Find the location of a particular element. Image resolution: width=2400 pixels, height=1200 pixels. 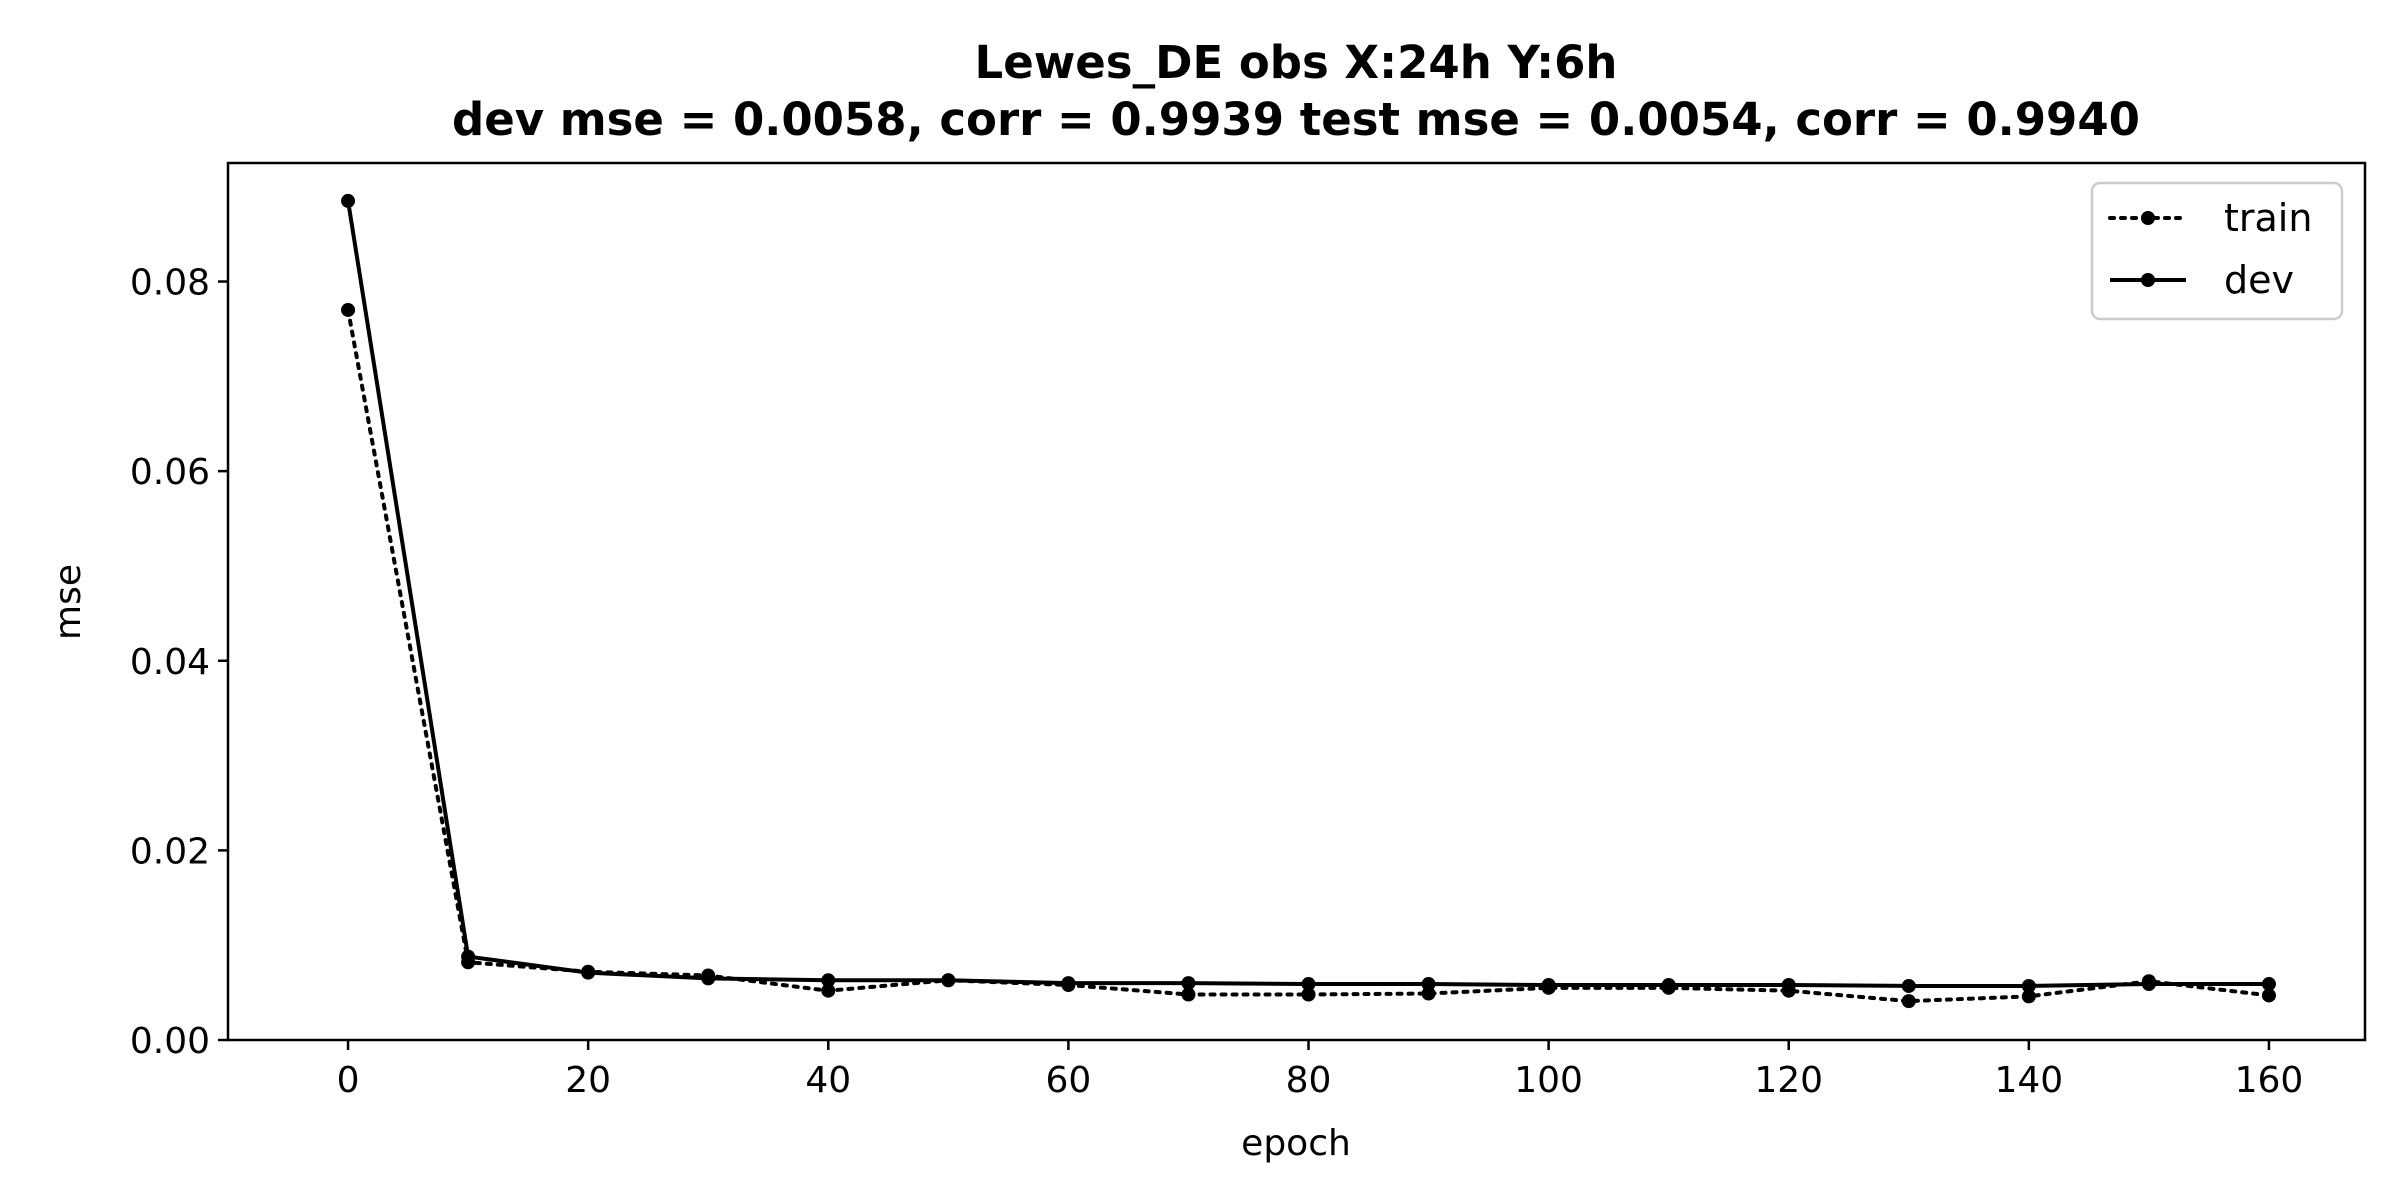

x-tick-label: 80 is located at coordinates (1309, 1080).